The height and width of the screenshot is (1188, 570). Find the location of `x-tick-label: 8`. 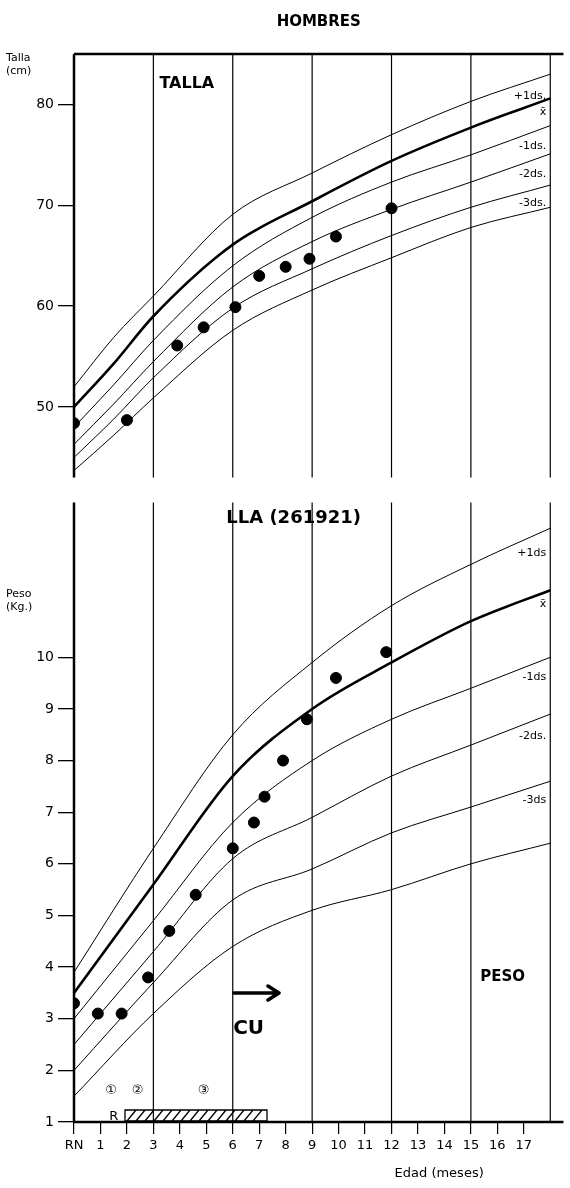

x-tick-label: 8 is located at coordinates (285, 1145).